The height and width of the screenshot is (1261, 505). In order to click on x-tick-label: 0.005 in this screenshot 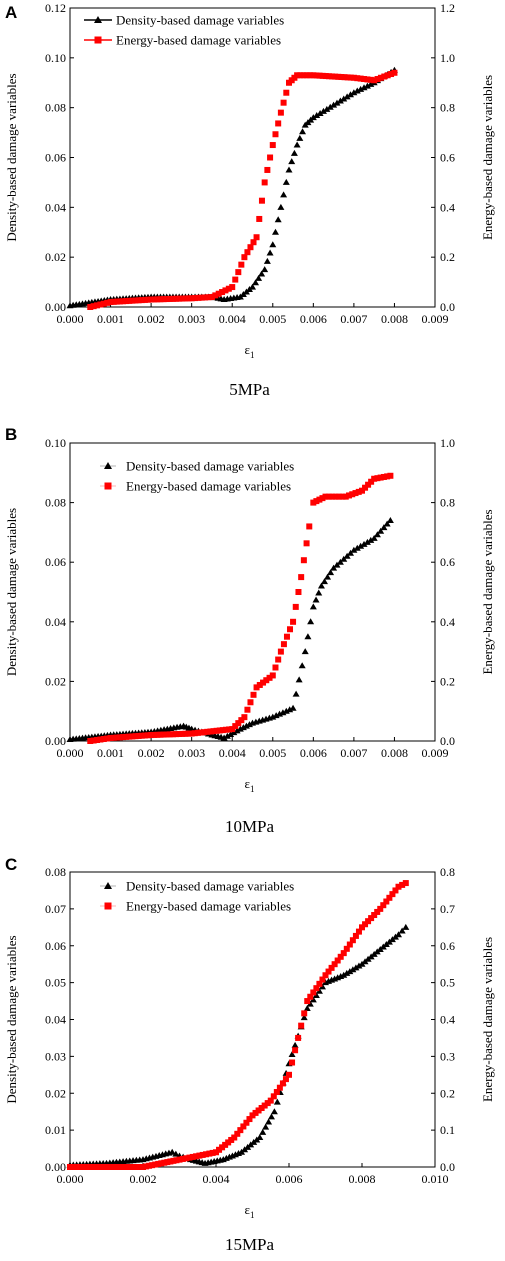, I will do `click(272, 319)`.